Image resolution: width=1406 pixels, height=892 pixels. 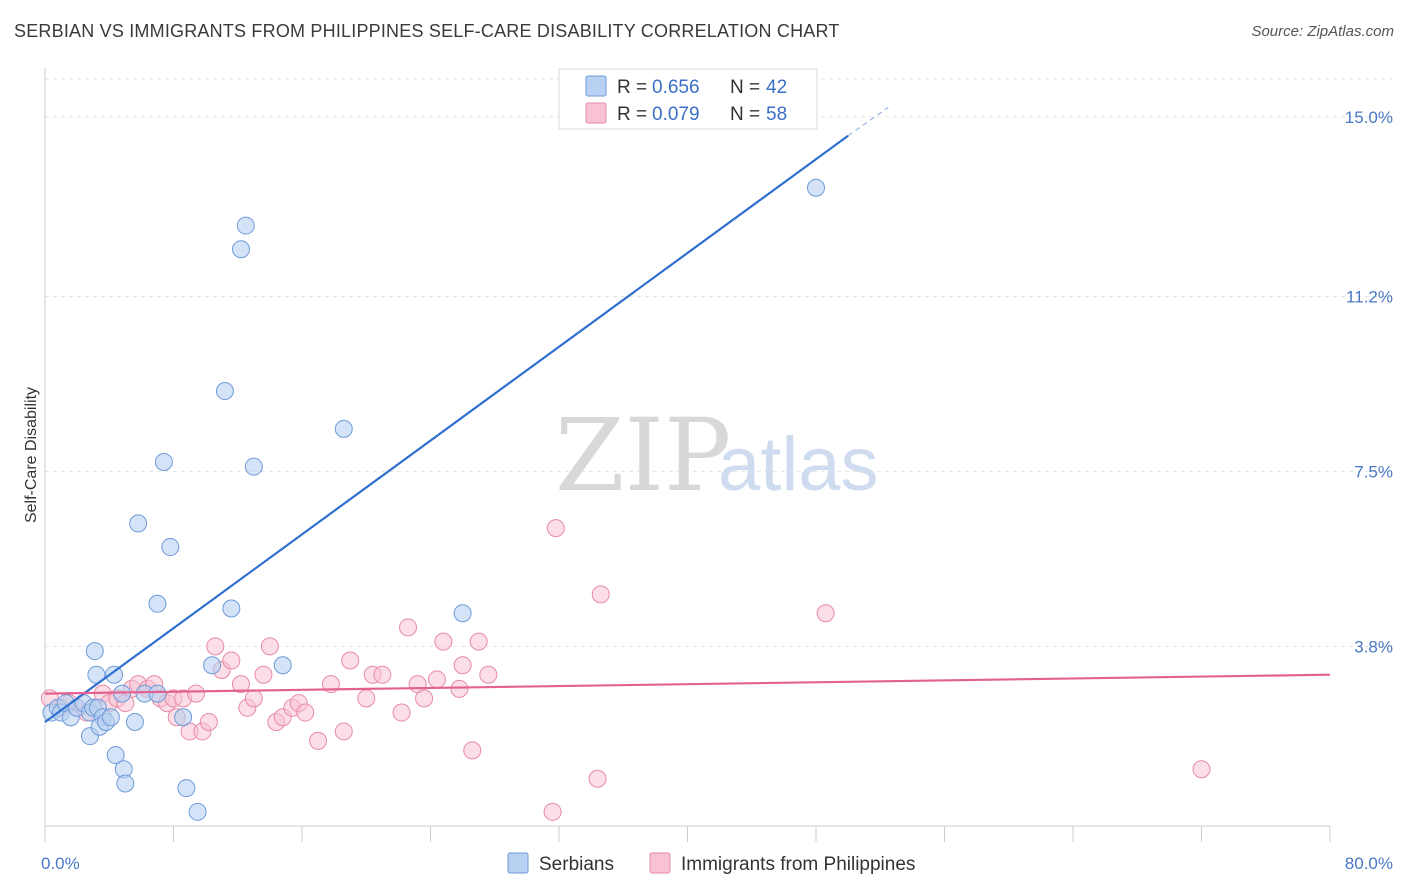 What do you see at coordinates (798, 864) in the screenshot?
I see `bottom-legend-philippines: Immigrants from Philippines` at bounding box center [798, 864].